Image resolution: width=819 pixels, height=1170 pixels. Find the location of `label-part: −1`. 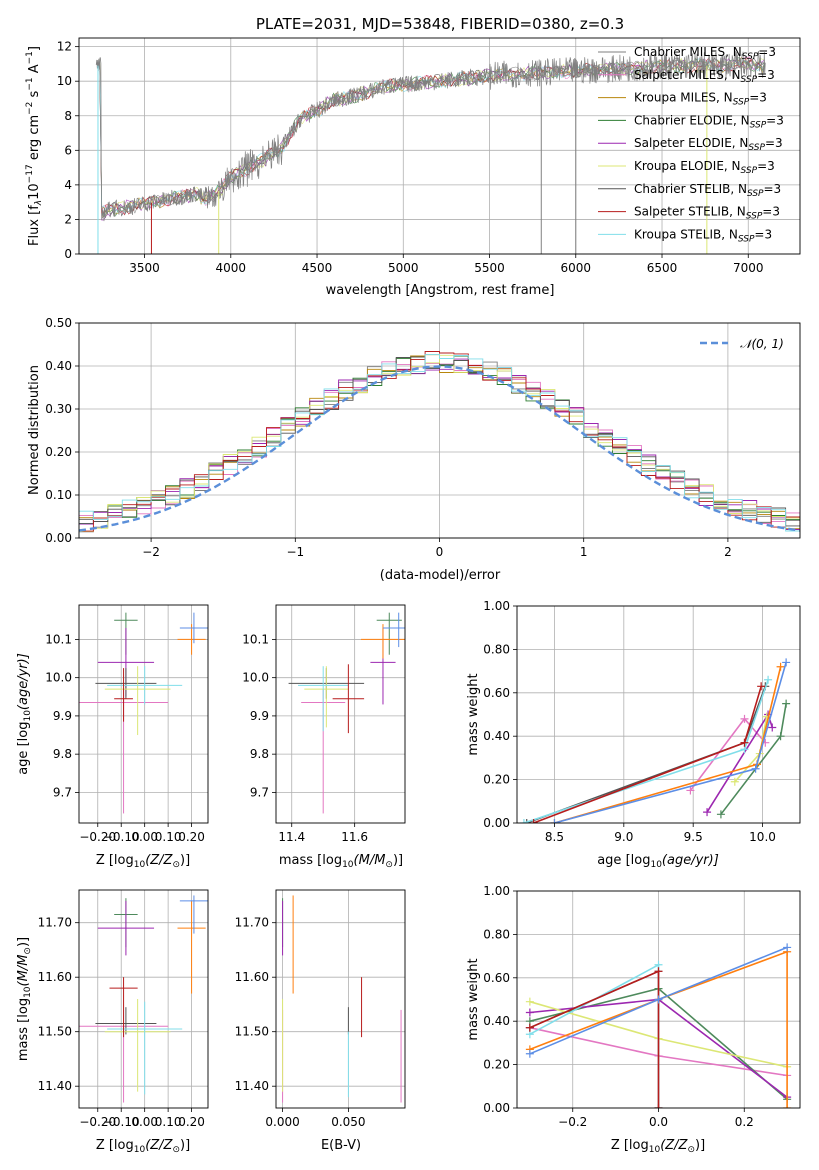

label-part: −1 is located at coordinates (30, 83).